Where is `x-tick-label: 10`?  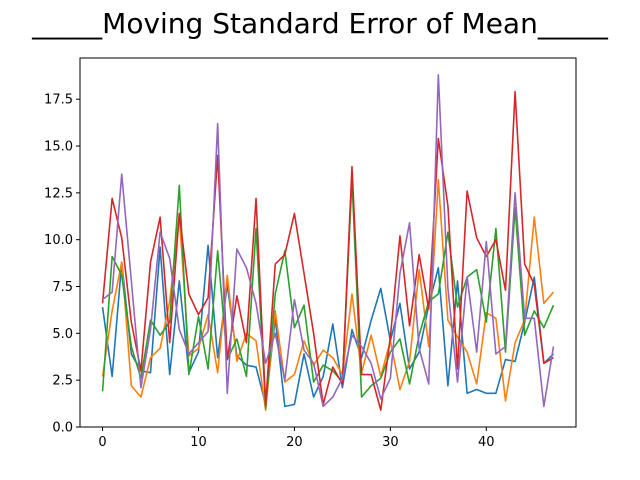
x-tick-label: 10 is located at coordinates (198, 442).